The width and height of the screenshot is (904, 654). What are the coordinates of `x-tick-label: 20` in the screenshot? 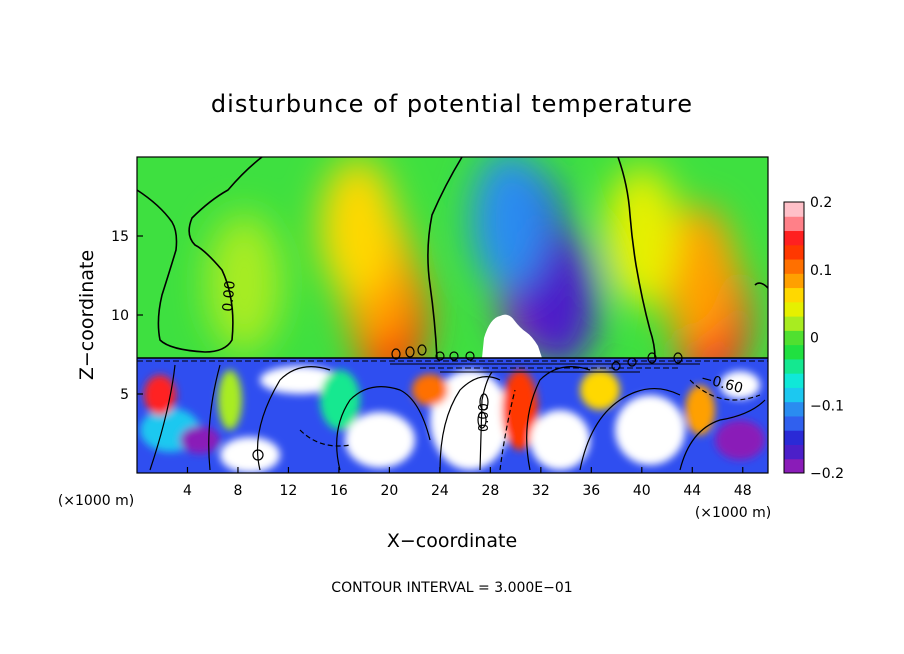 It's located at (389, 491).